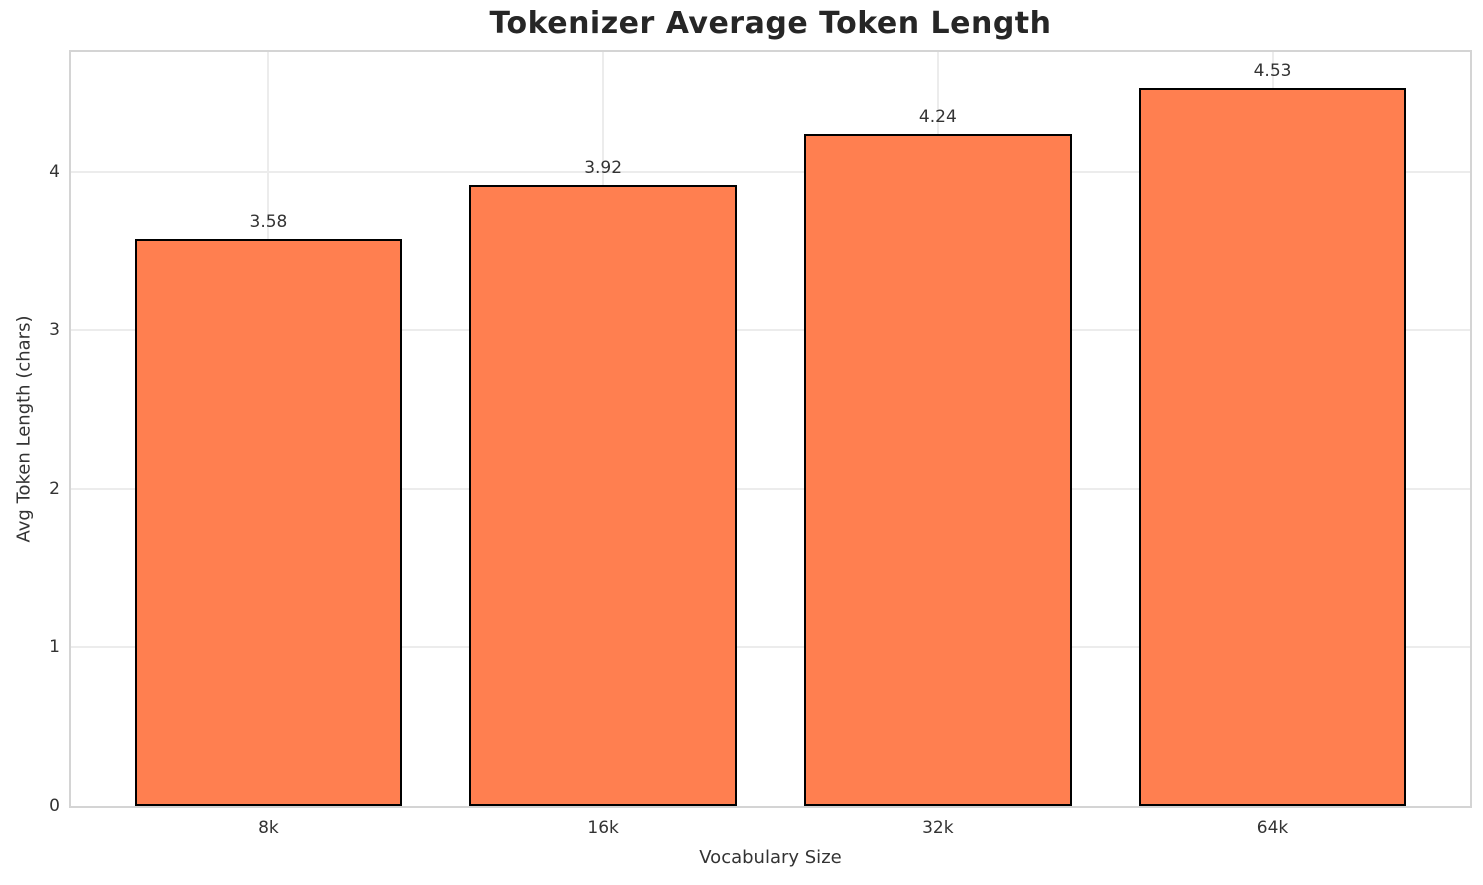 This screenshot has height=885, width=1483. Describe the element at coordinates (268, 828) in the screenshot. I see `x-tick-label: 8k` at that location.